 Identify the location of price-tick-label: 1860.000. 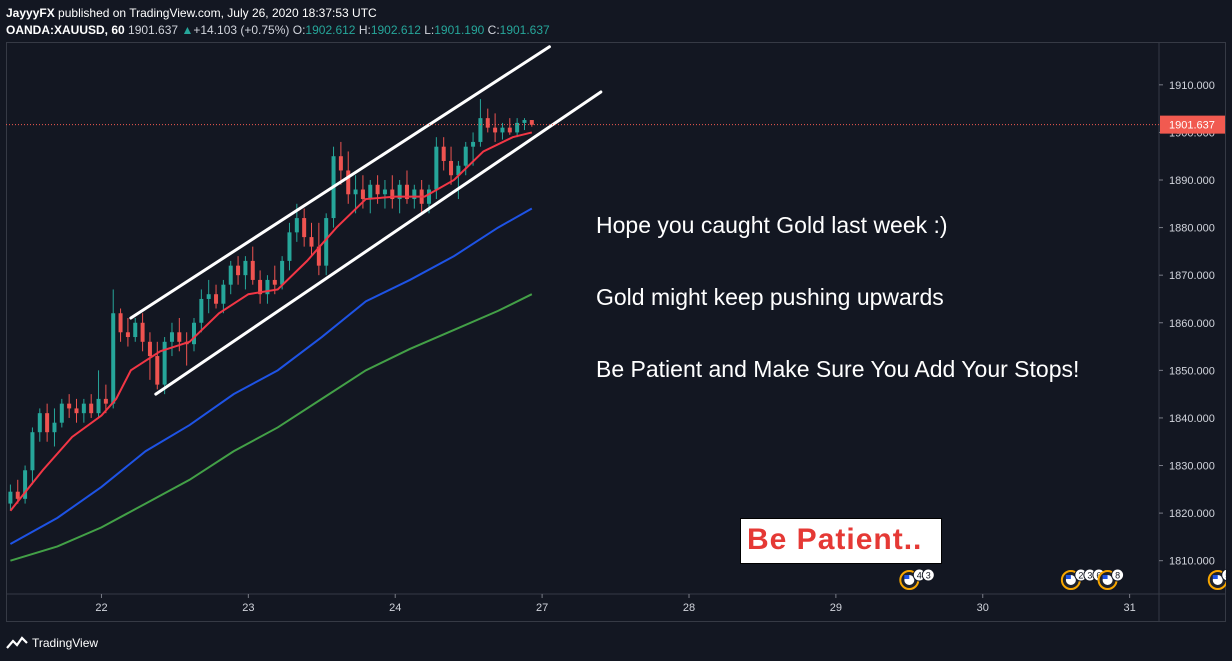
(1192, 324).